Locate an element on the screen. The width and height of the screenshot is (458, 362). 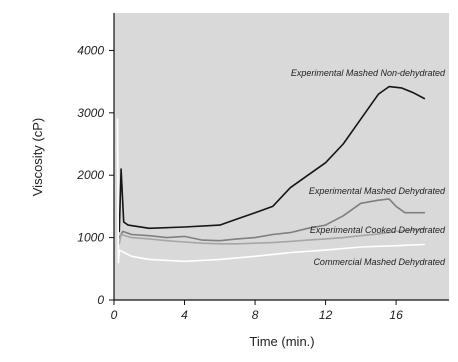
y-tick-label: 4000 is located at coordinates (90, 50).